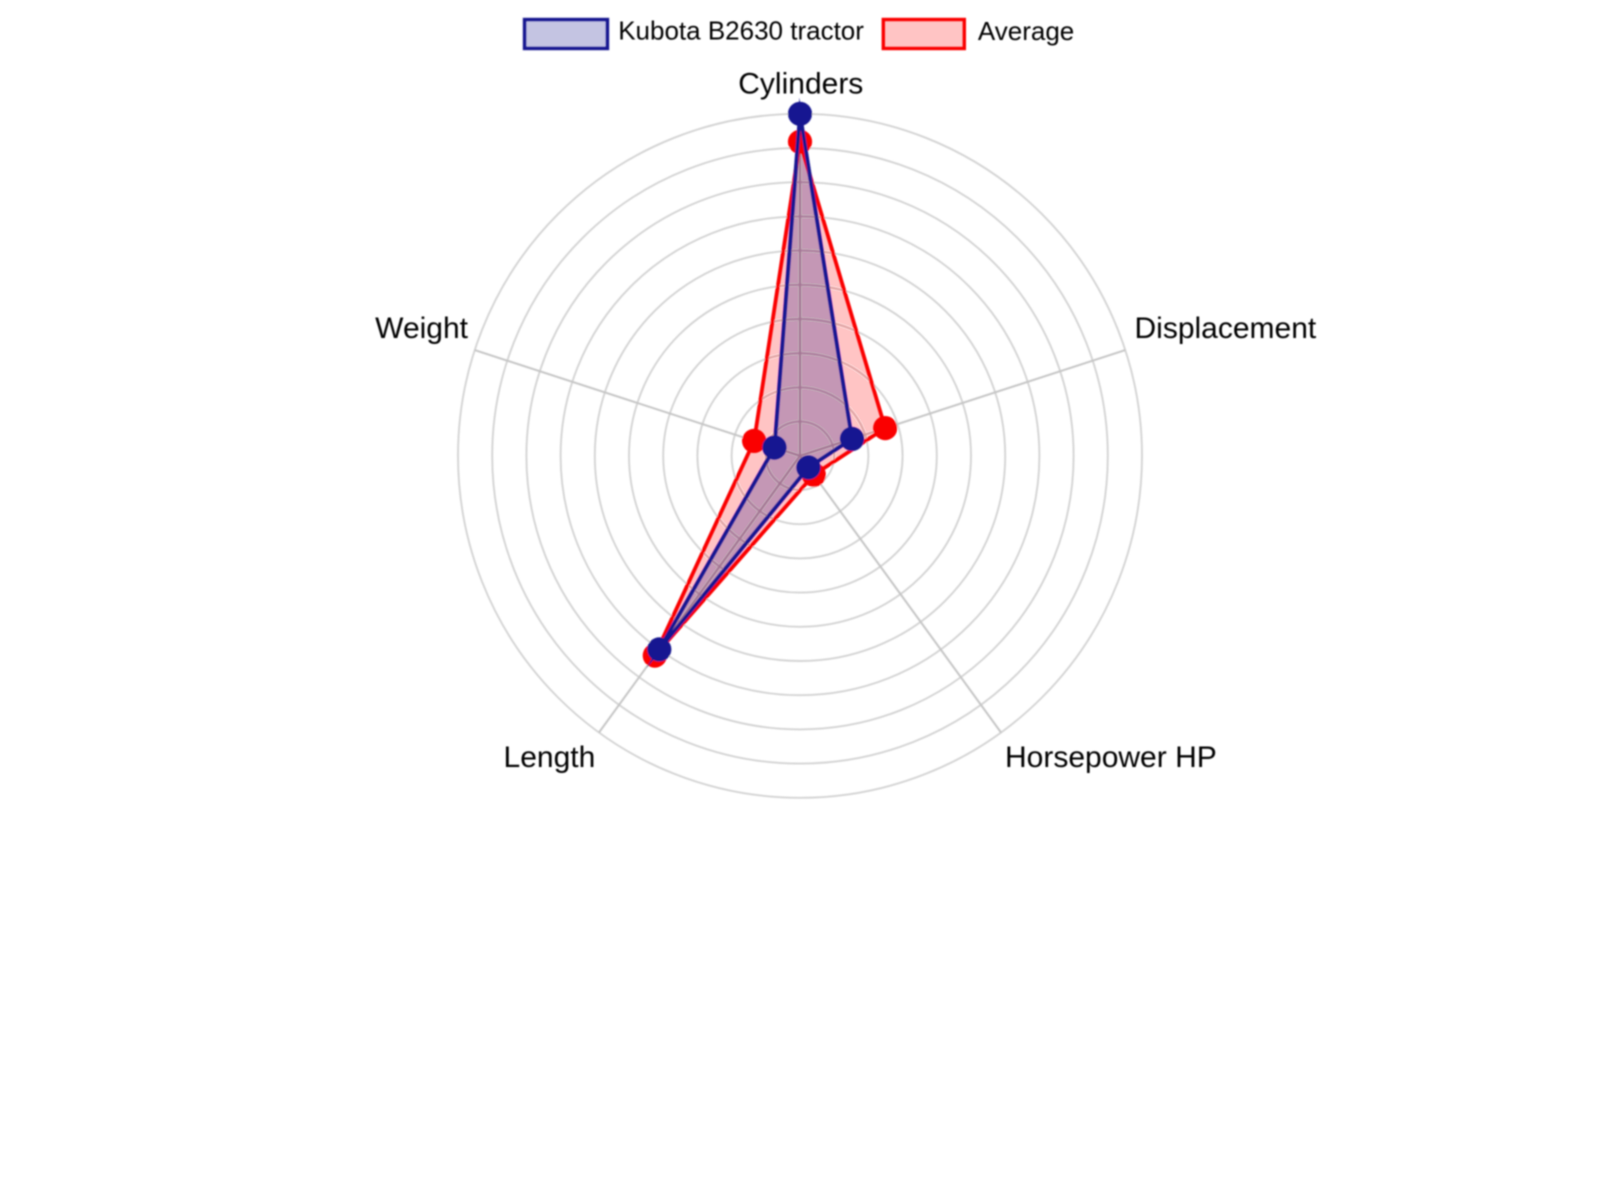  I want to click on svg-text: Horsepower HP, so click(1111, 757).